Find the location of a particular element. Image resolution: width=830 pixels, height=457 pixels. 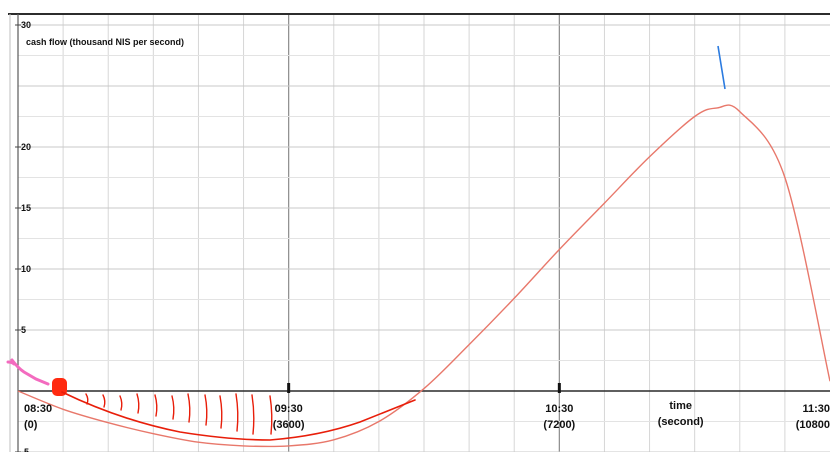

x-axis-title-line2: (second) is located at coordinates (681, 422).